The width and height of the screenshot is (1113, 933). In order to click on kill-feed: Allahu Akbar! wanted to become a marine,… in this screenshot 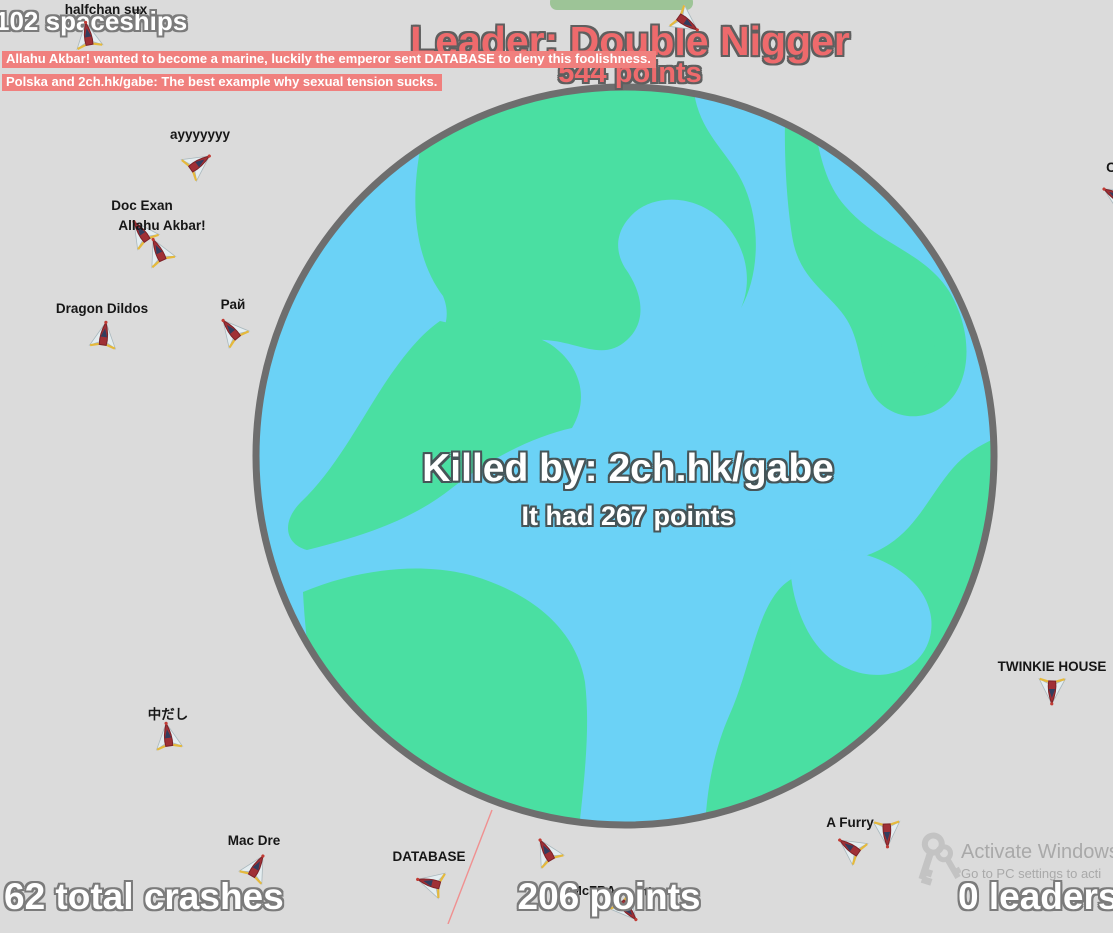, I will do `click(329, 74)`.